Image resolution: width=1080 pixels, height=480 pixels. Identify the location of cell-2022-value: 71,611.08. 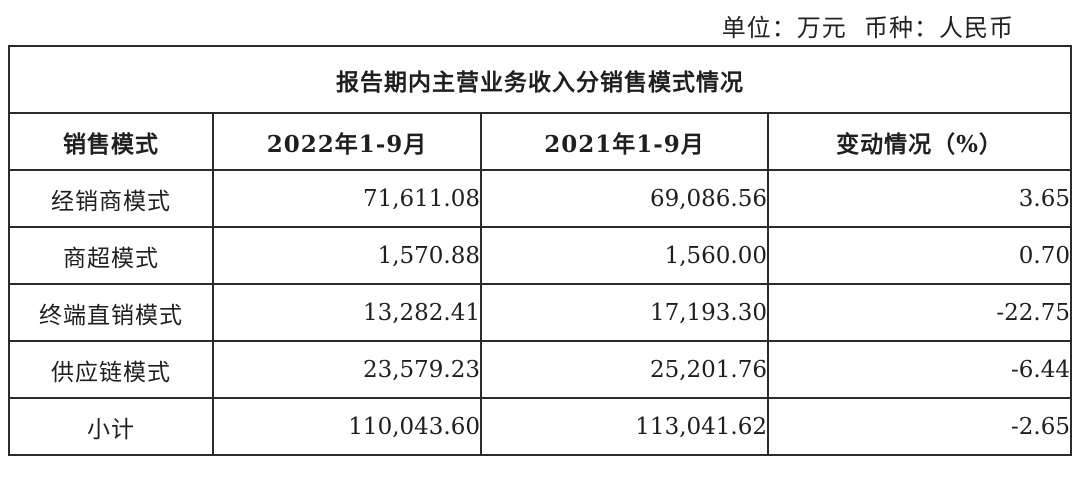
(347, 198).